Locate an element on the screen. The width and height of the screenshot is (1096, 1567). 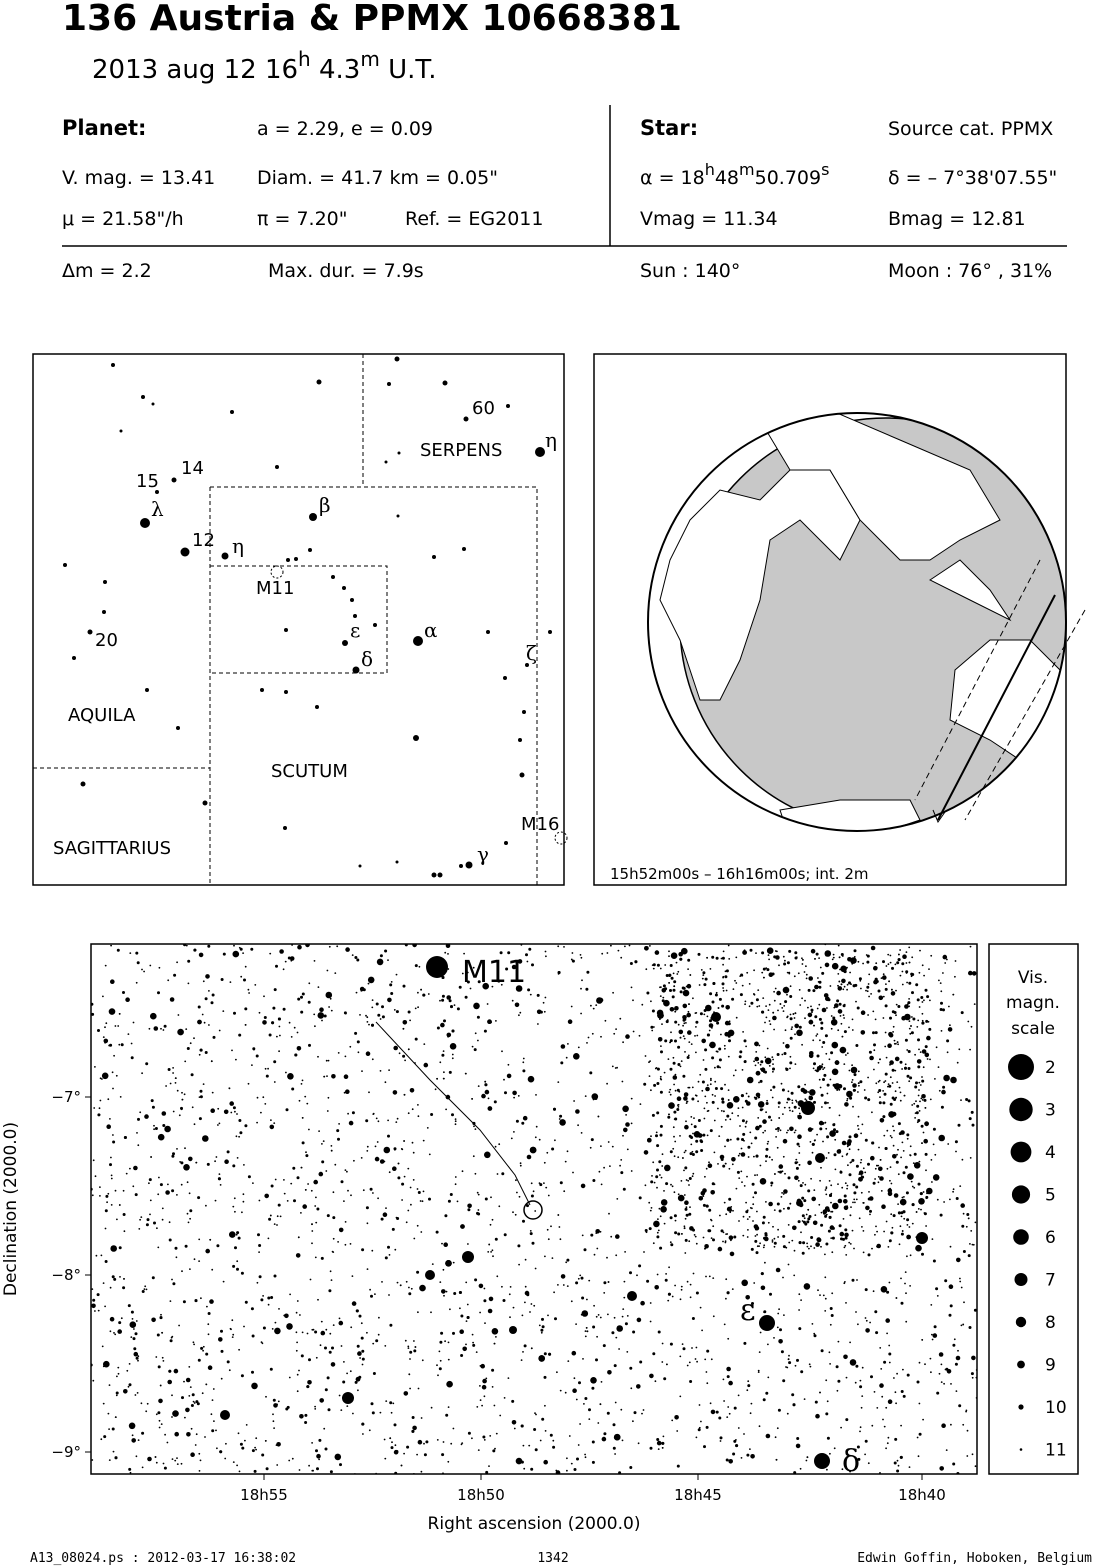
bright-star is located at coordinates (767, 1323).